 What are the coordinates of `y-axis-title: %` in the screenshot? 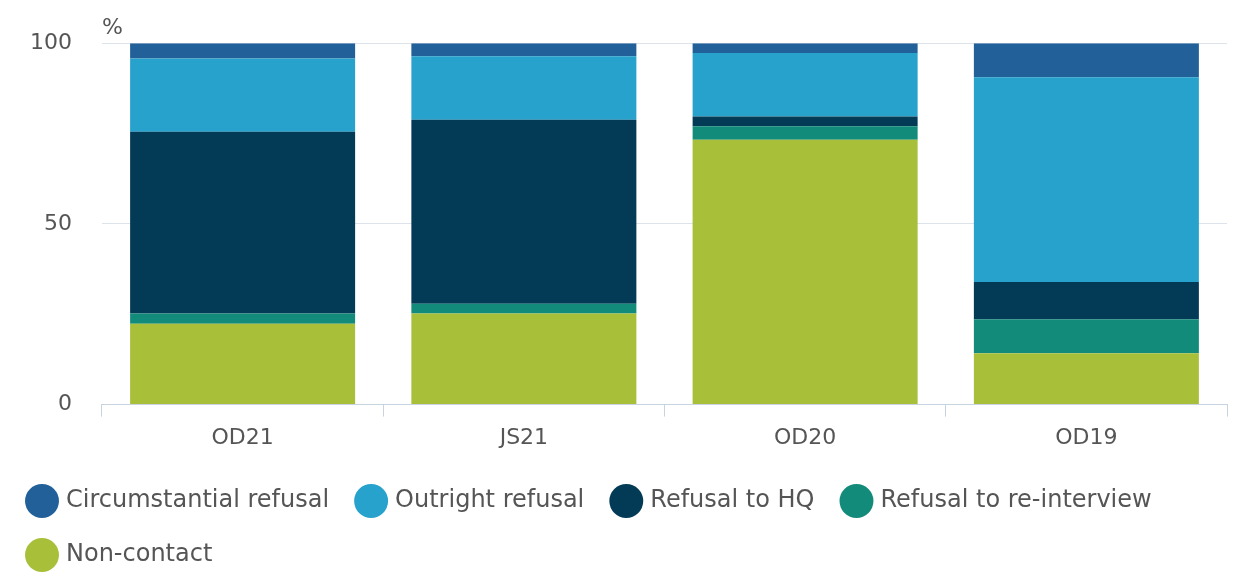 It's located at (112, 26).